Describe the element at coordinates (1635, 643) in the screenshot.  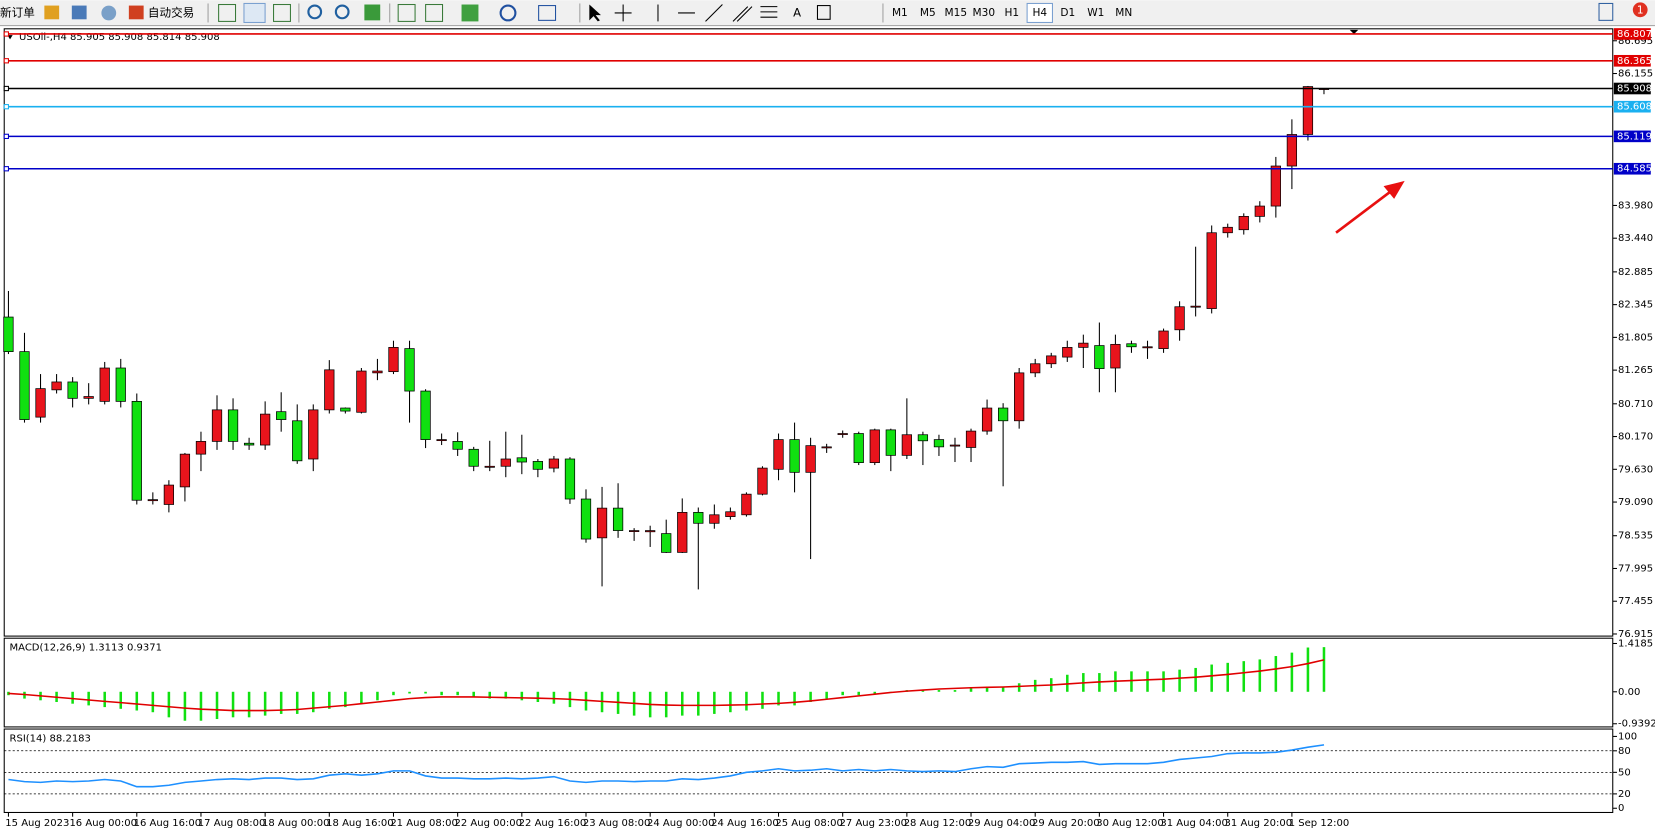
I see `y-tick-label: 1.4185` at that location.